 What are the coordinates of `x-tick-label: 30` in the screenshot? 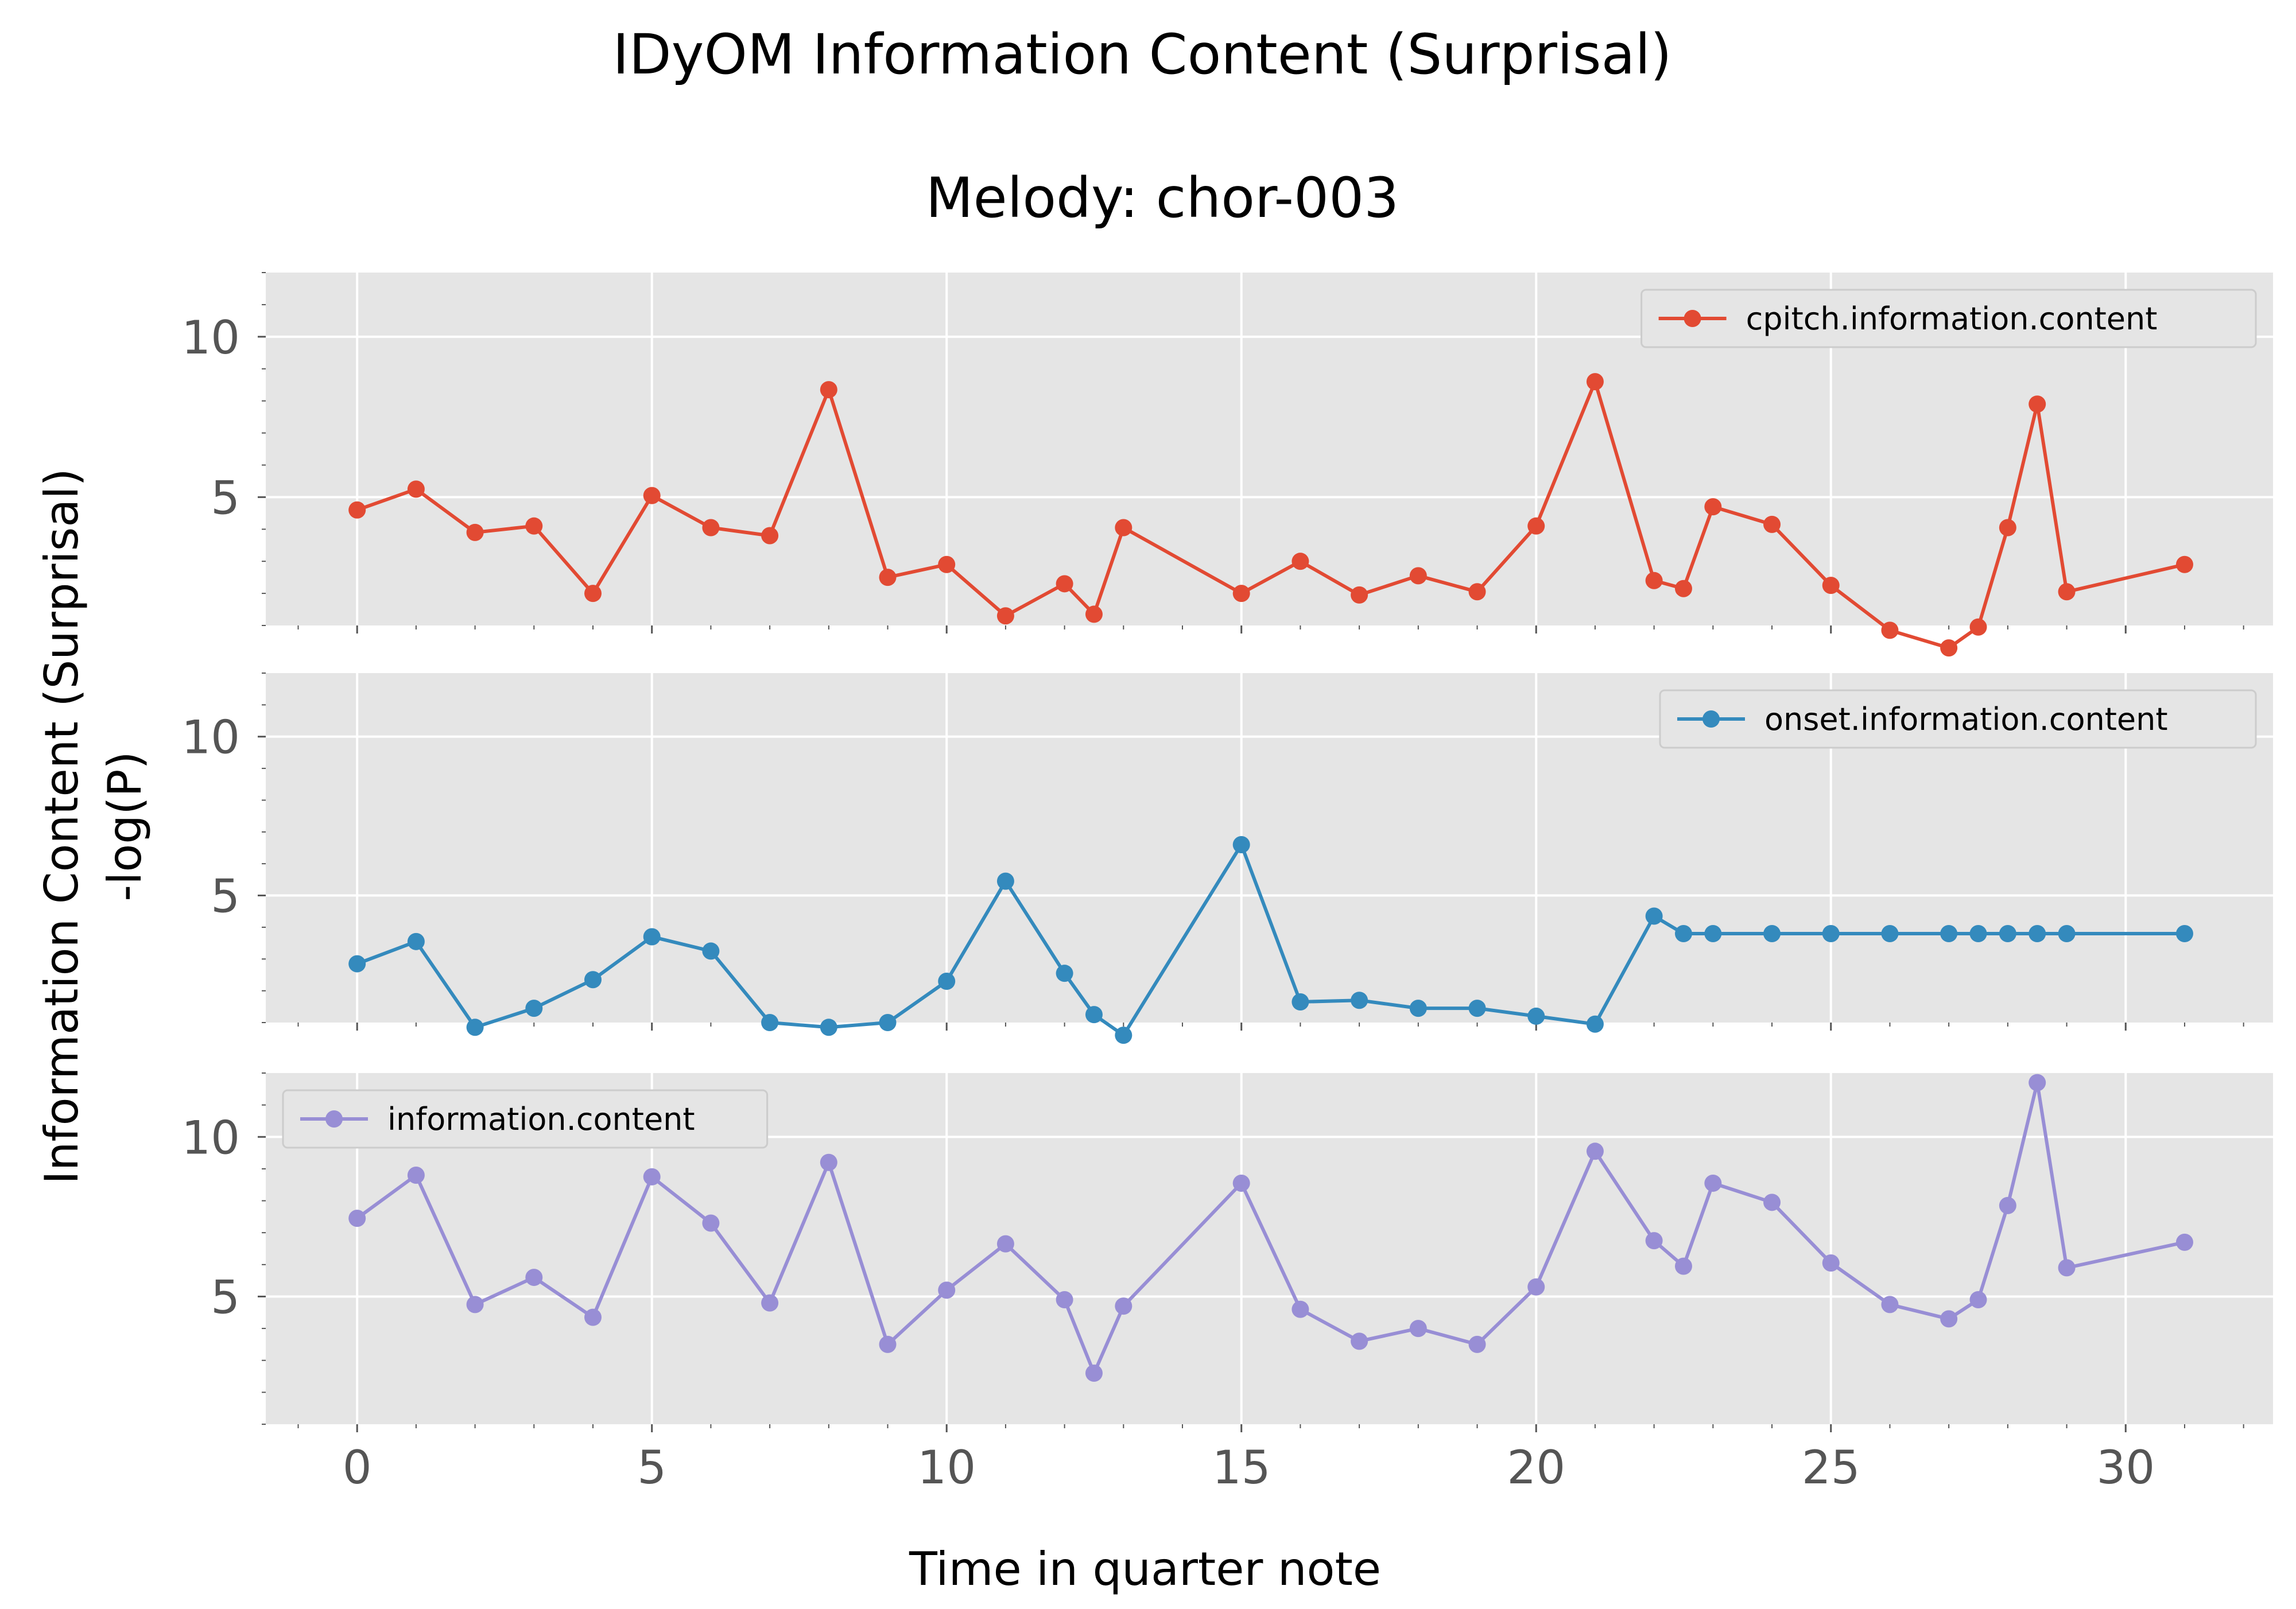 It's located at (2125, 1467).